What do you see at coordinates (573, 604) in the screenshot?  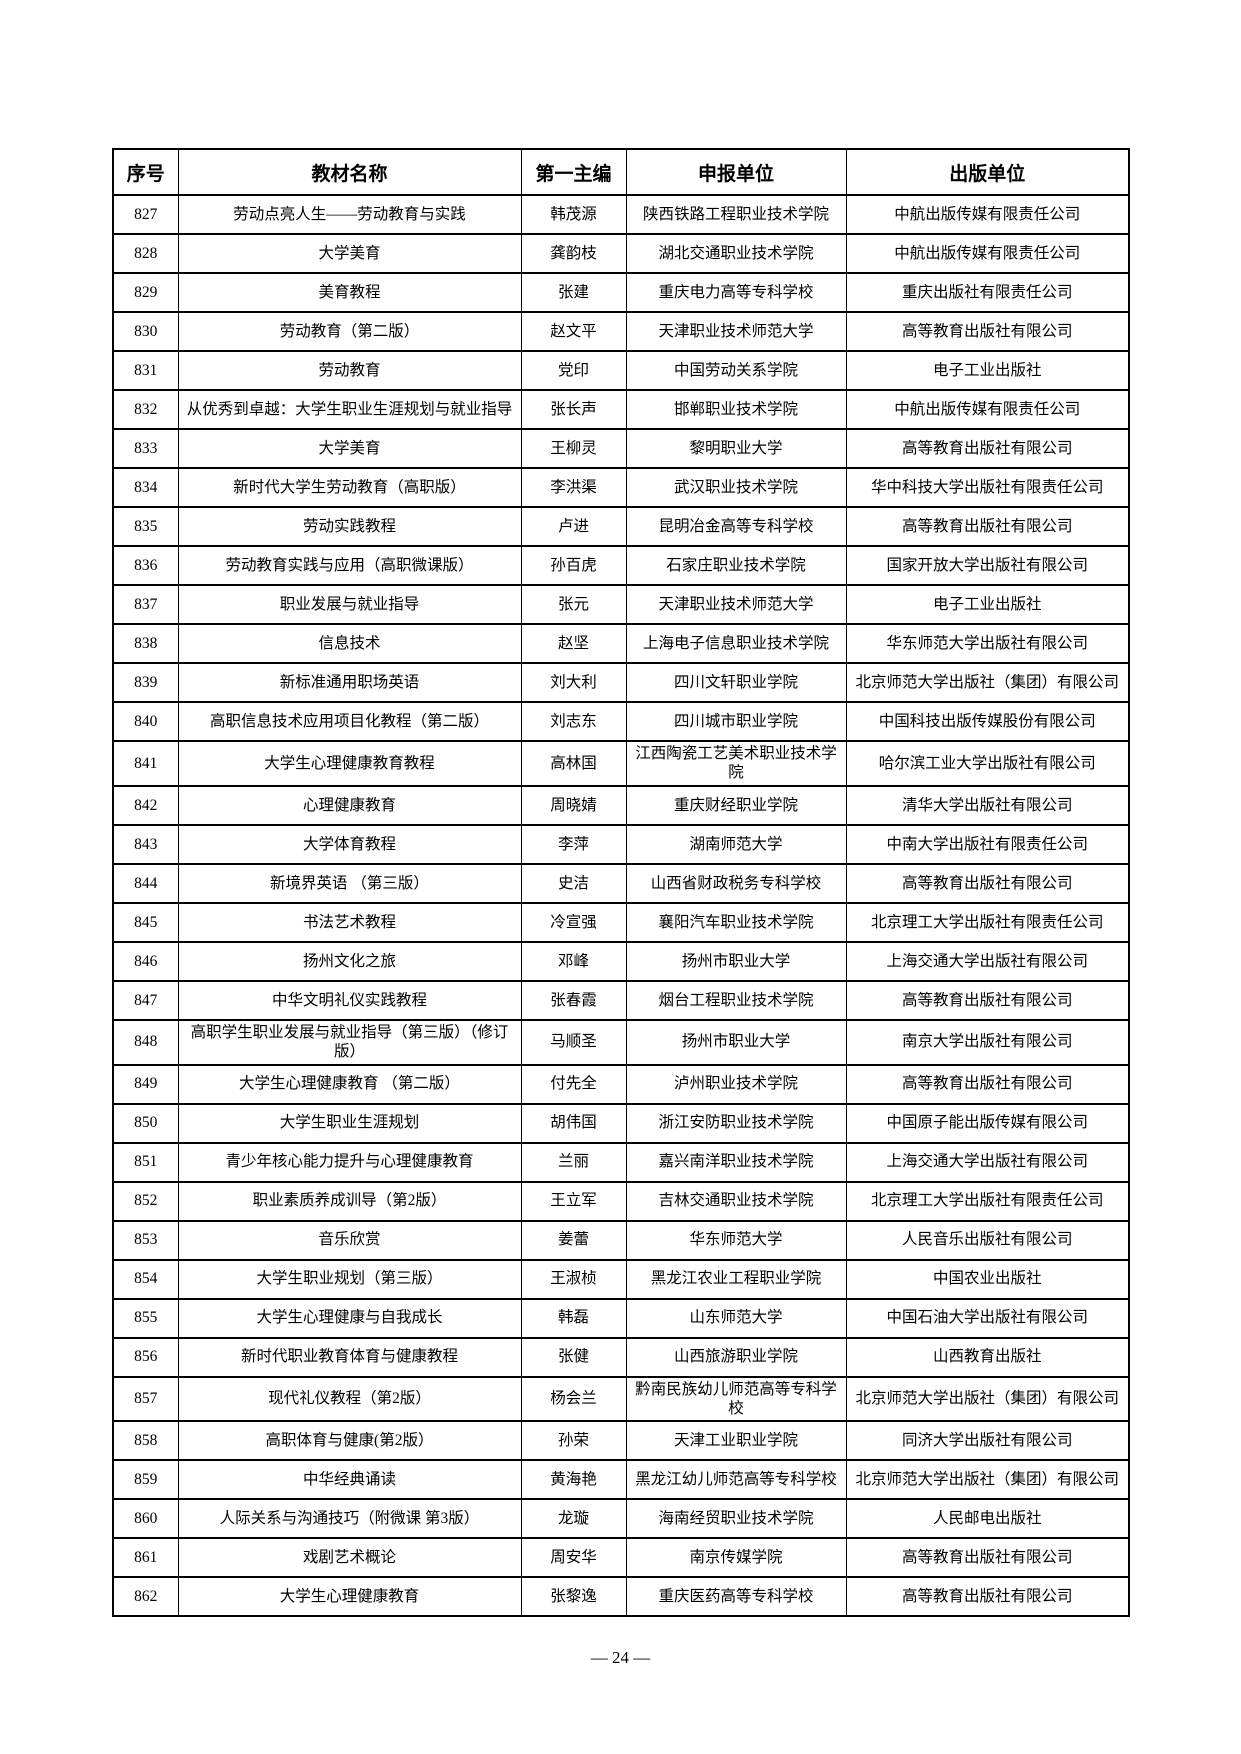 I see `cell-chief-editor: 张元` at bounding box center [573, 604].